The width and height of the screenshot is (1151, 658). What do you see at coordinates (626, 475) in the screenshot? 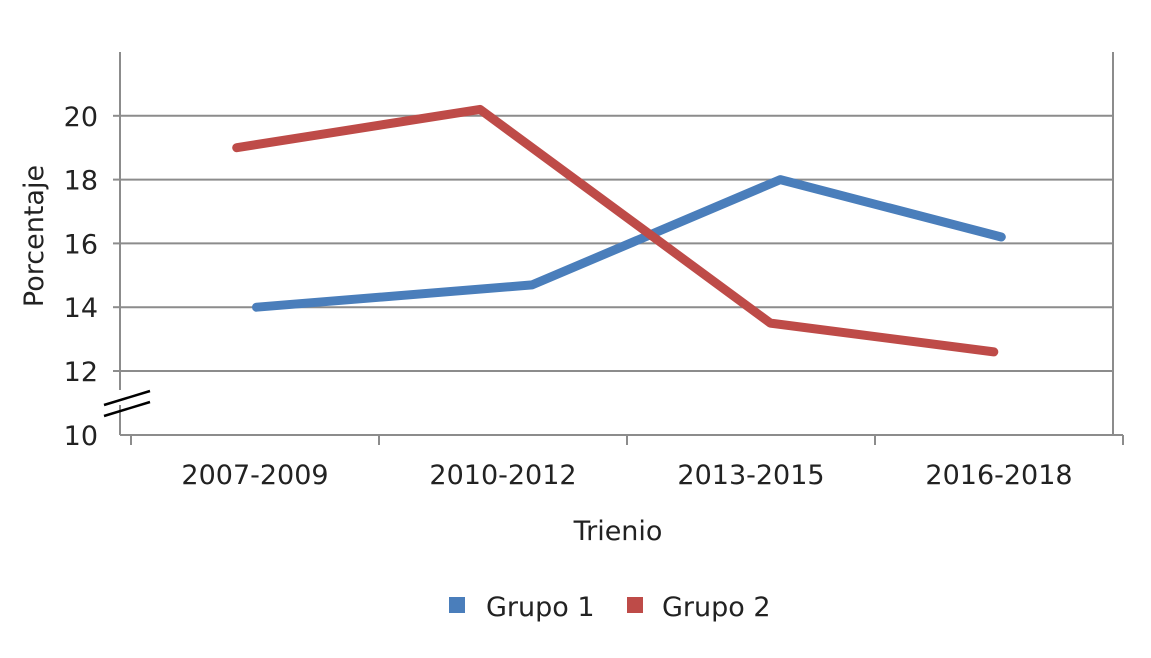
I see `x-tick-labels: 2007-2009 2010-2012 2013-2015 2016-2018` at bounding box center [626, 475].